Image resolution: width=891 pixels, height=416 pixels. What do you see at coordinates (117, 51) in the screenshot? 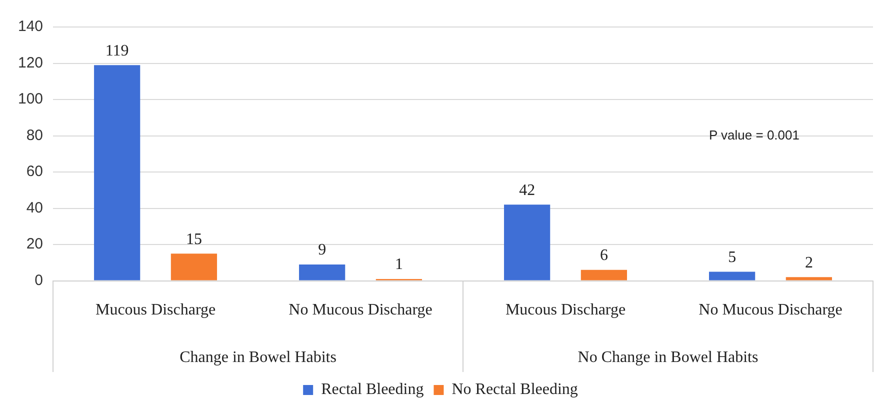
I see `data-label: 119` at bounding box center [117, 51].